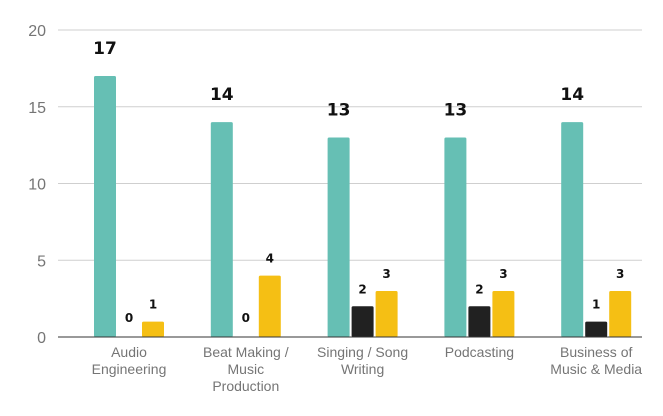  Describe the element at coordinates (270, 259) in the screenshot. I see `data-label: 4` at that location.